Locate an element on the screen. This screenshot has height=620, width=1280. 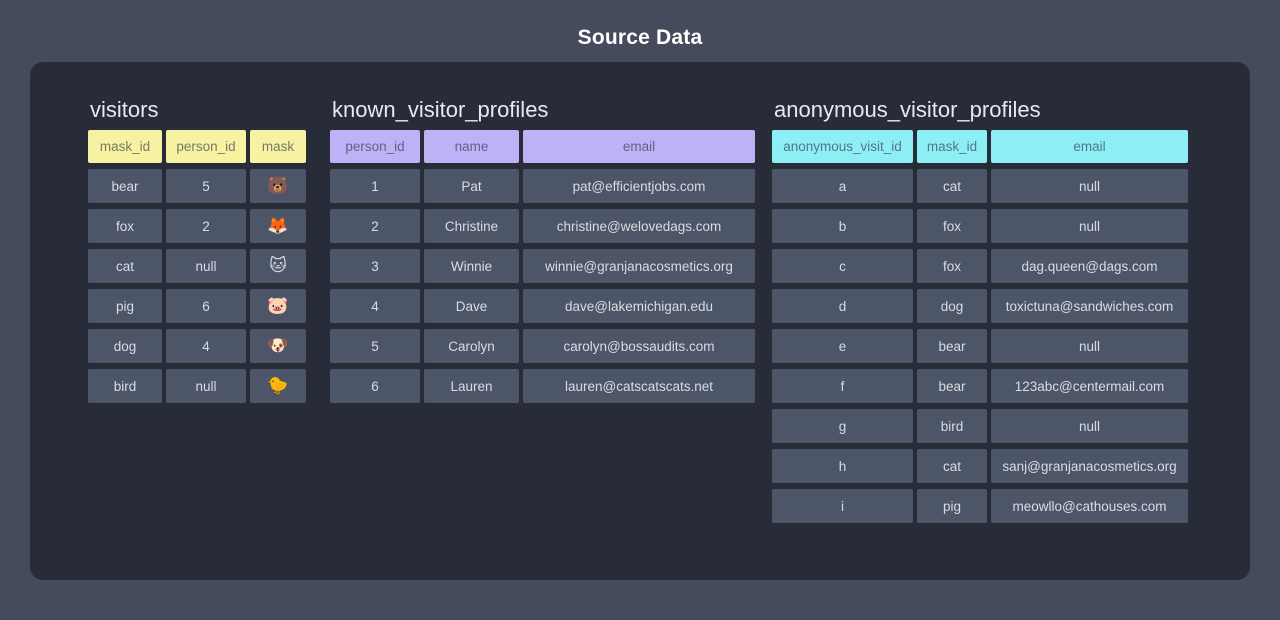
table-row: b fox null is located at coordinates (980, 226).